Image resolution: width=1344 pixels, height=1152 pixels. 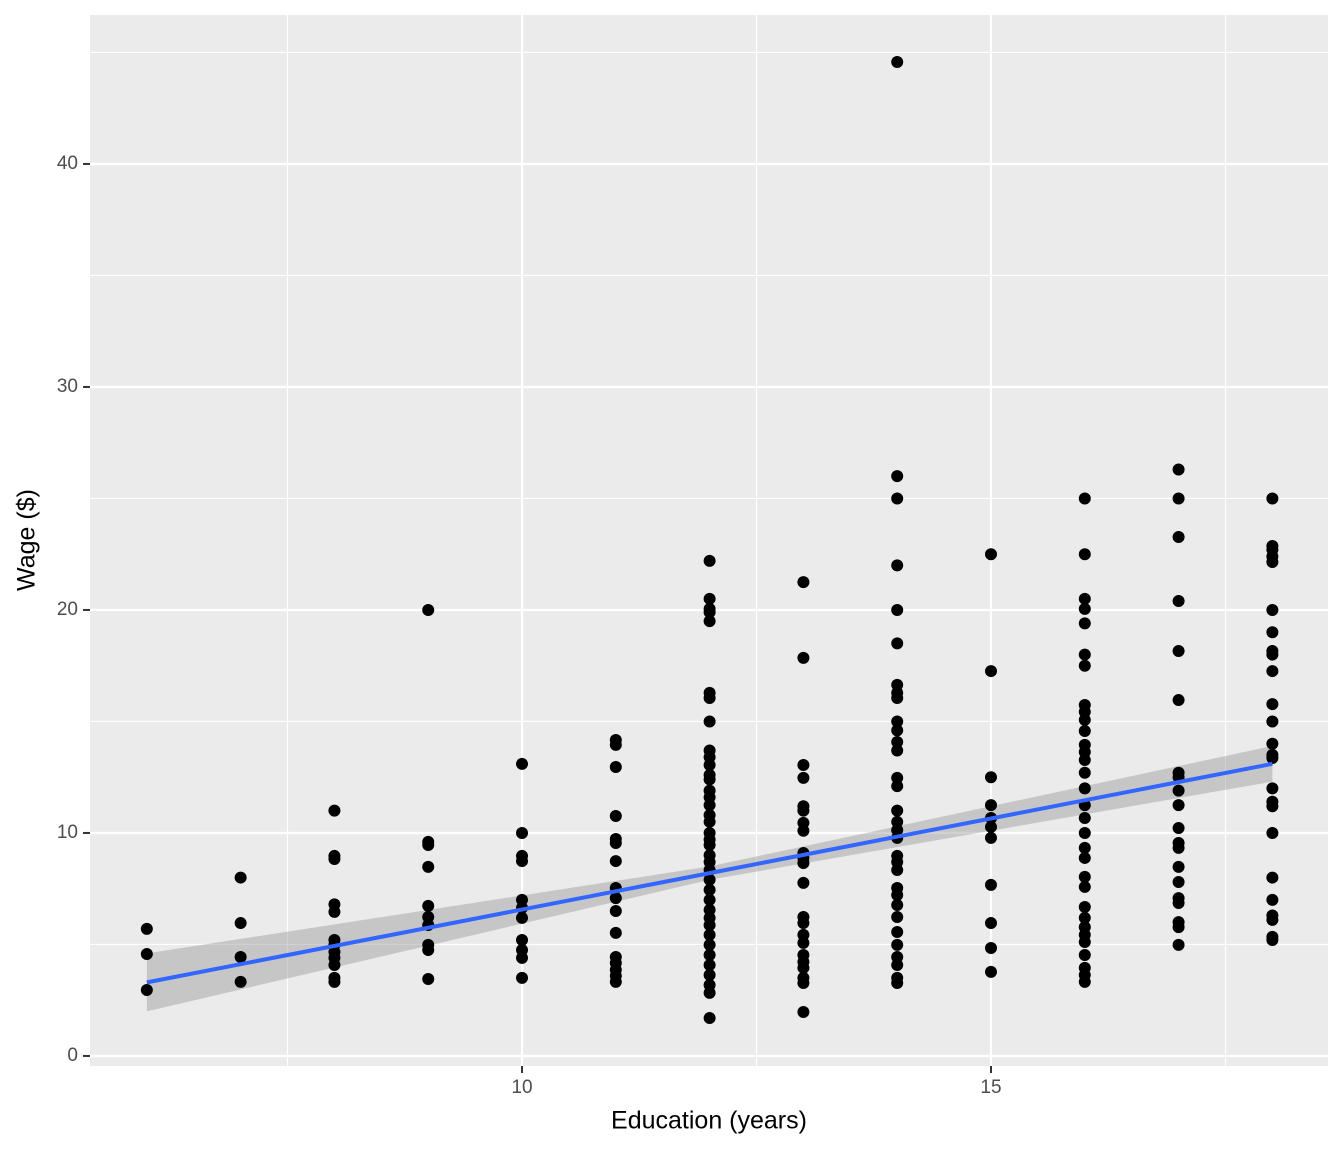 What do you see at coordinates (67, 832) in the screenshot?
I see `y-tick-label: 10` at bounding box center [67, 832].